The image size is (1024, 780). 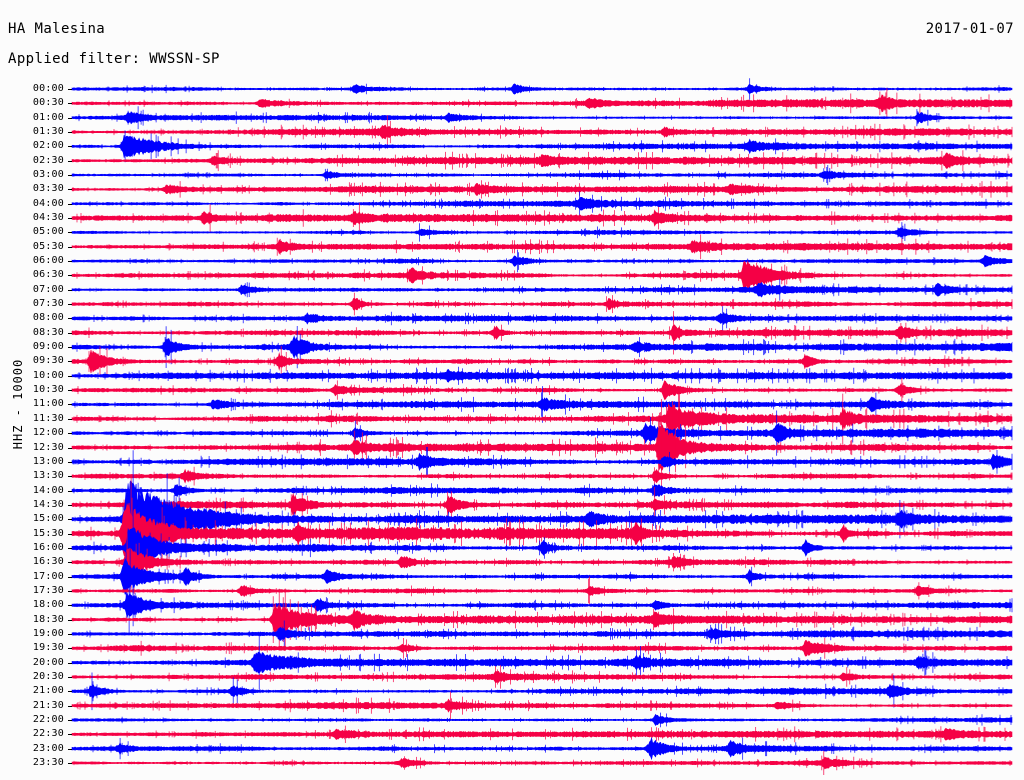 I want to click on time-tick-label: 16:30, so click(x=48, y=562).